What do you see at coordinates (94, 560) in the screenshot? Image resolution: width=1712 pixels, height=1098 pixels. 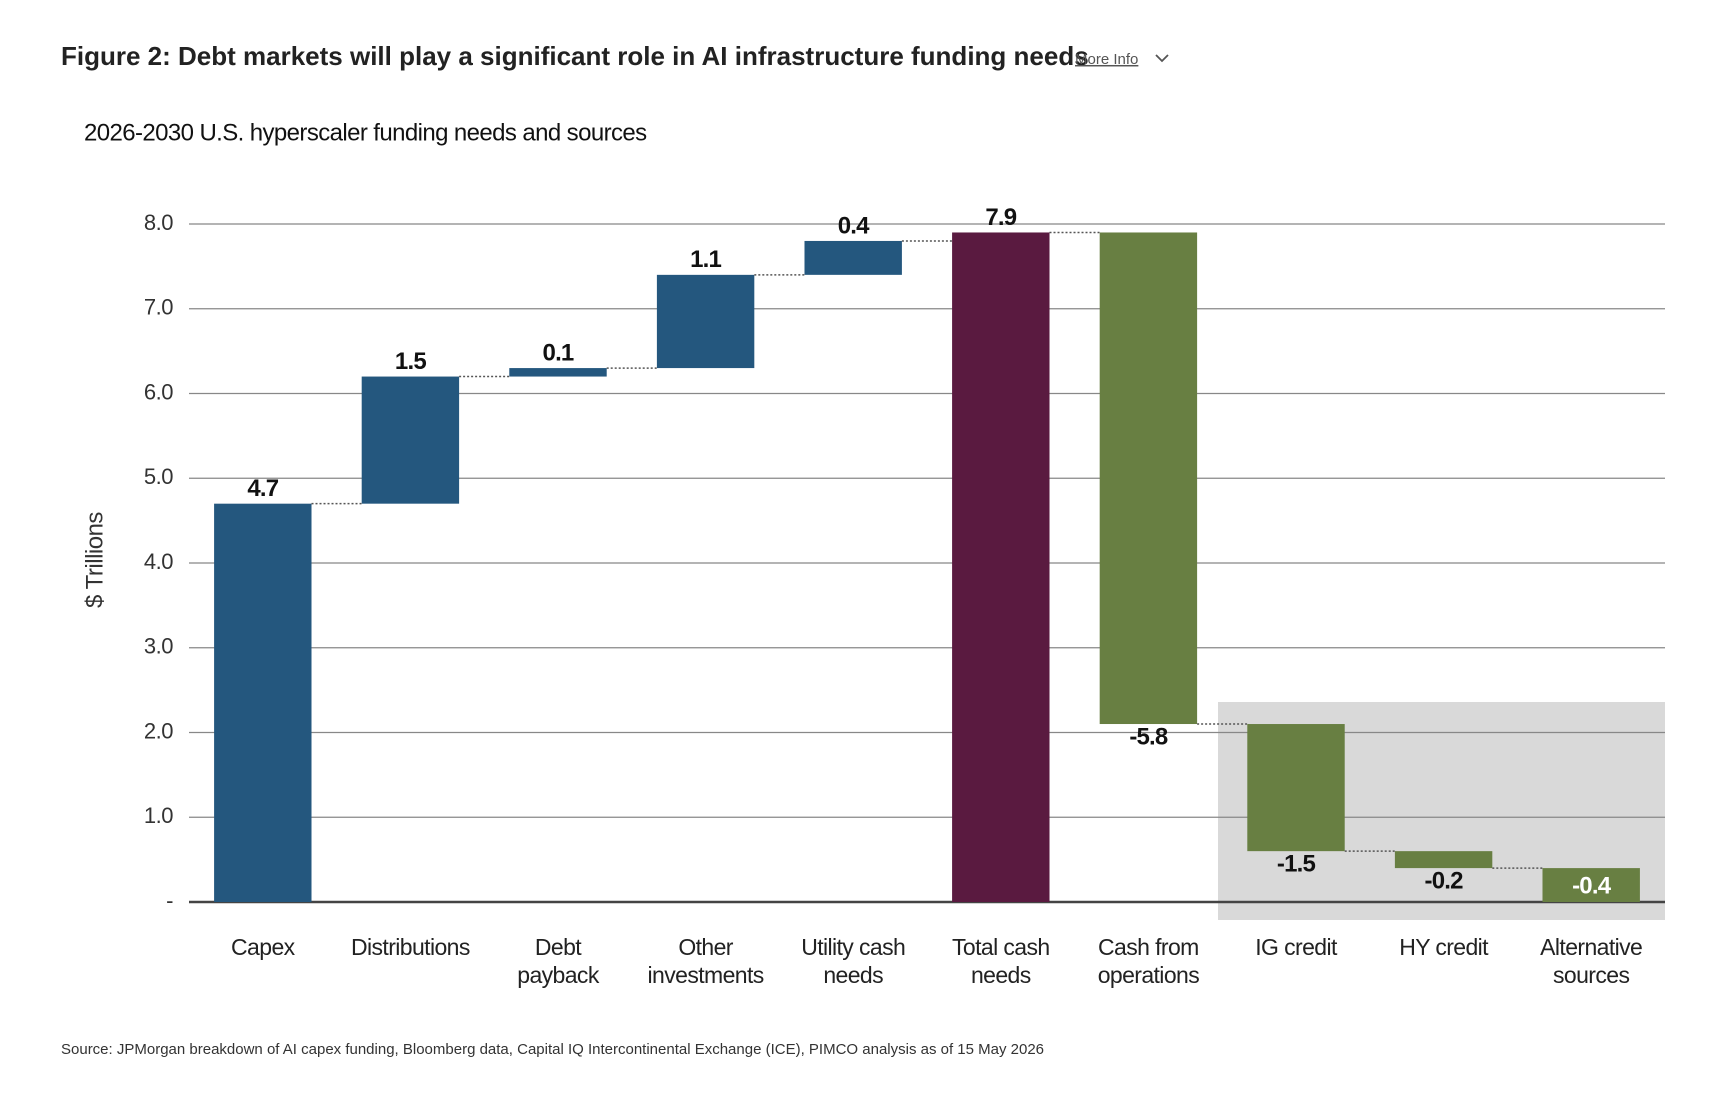 I see `y-axis-label: $ Trillions` at bounding box center [94, 560].